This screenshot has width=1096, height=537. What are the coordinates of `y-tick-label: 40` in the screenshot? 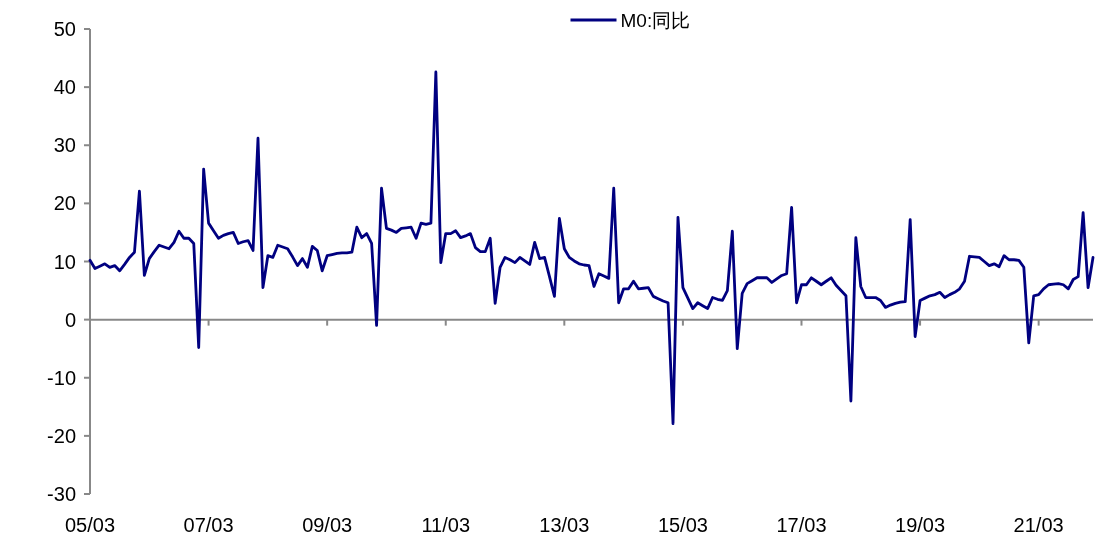 It's located at (64, 87).